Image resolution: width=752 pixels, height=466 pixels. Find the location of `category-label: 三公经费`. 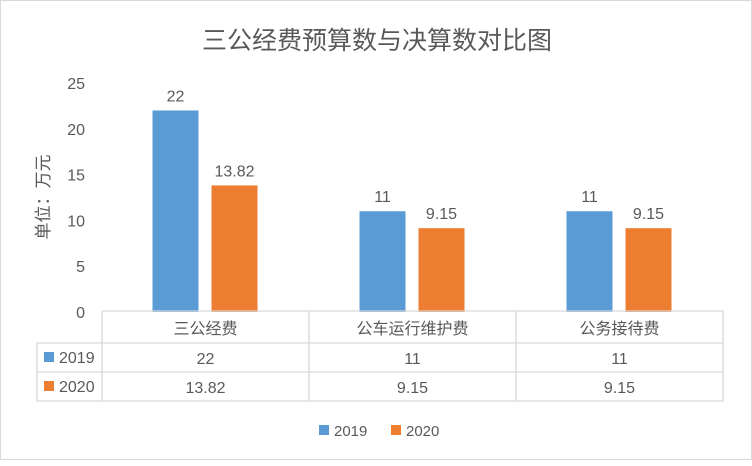

category-label: 三公经费 is located at coordinates (205, 329).